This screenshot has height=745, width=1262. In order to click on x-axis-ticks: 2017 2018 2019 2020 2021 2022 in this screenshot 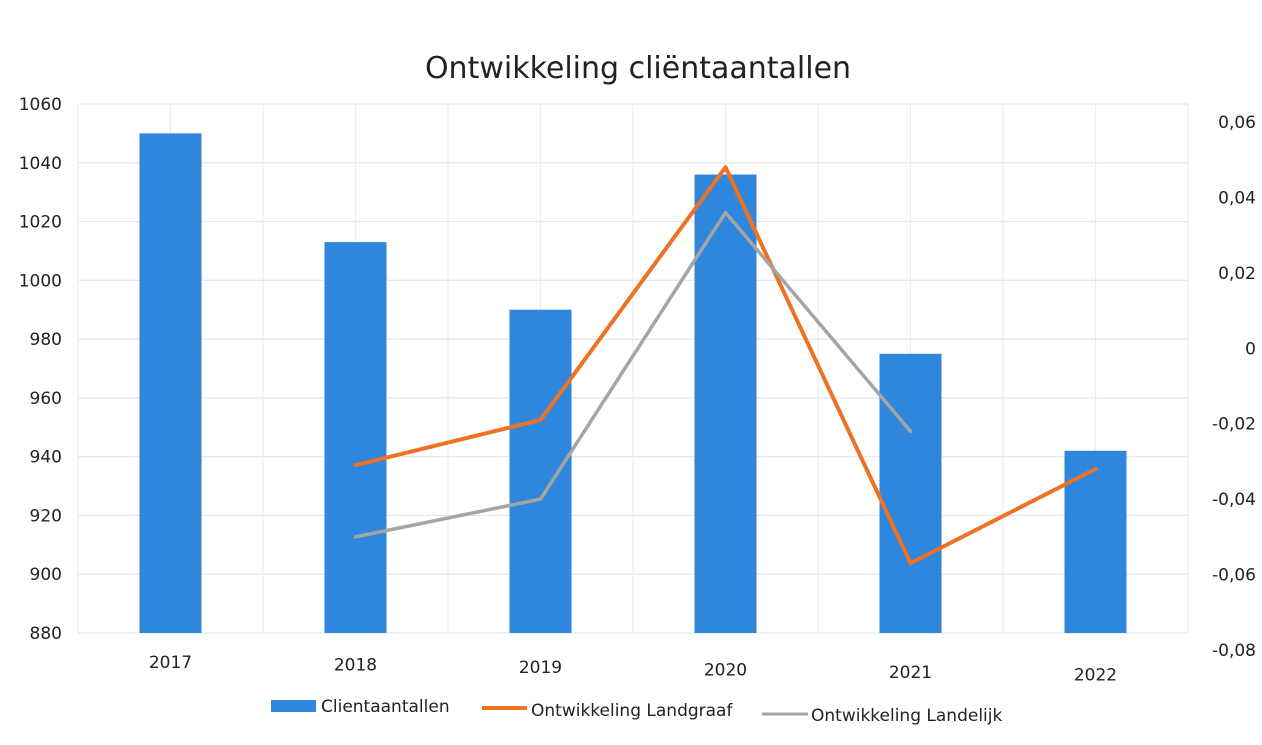, I will do `click(633, 669)`.